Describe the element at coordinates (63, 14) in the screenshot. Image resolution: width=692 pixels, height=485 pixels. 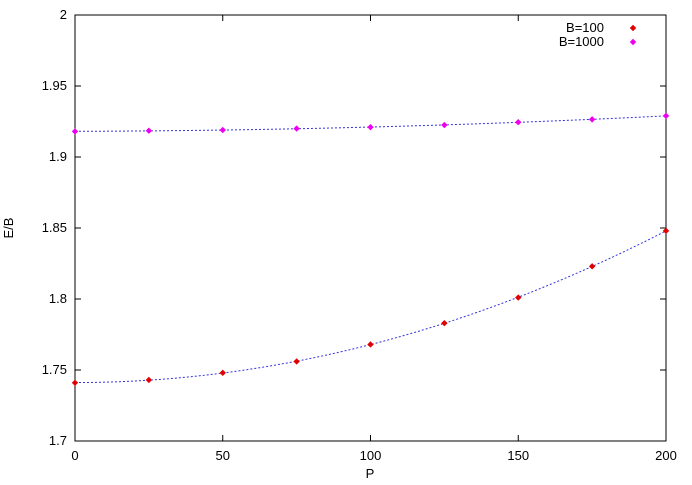
I see `y-tick-label: 2` at that location.